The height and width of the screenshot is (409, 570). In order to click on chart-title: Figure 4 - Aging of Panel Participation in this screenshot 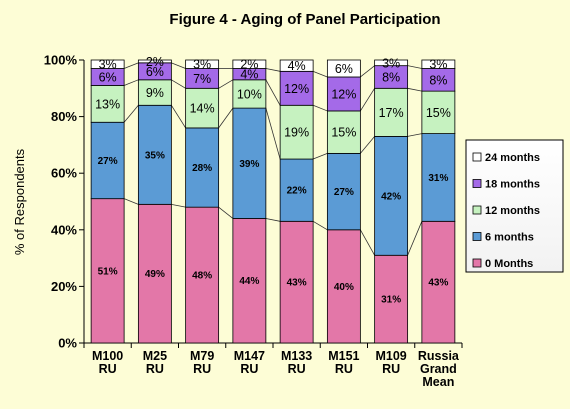, I will do `click(304, 19)`.